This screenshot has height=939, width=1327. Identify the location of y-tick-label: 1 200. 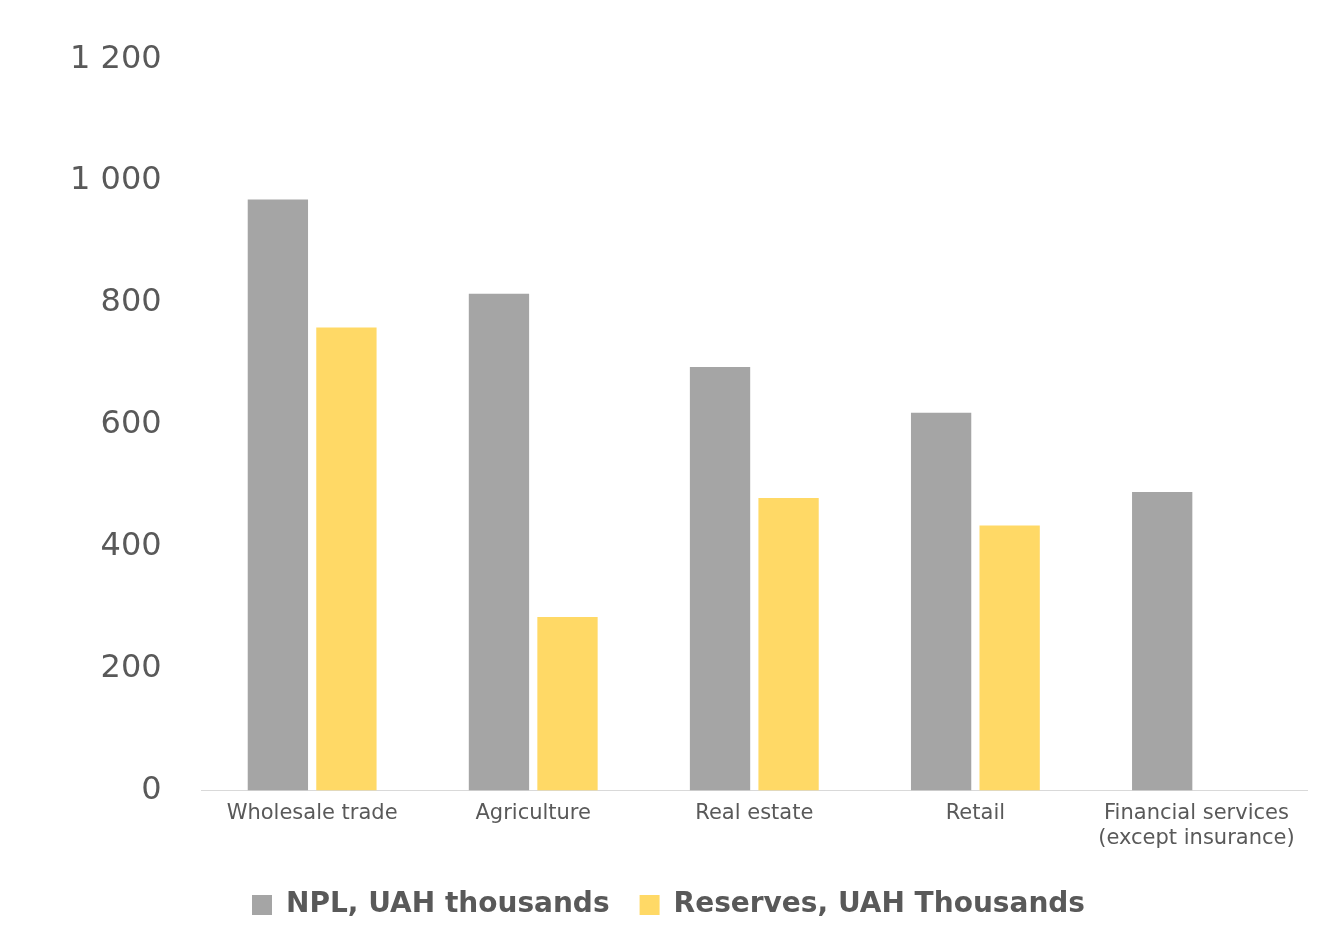
(116, 56).